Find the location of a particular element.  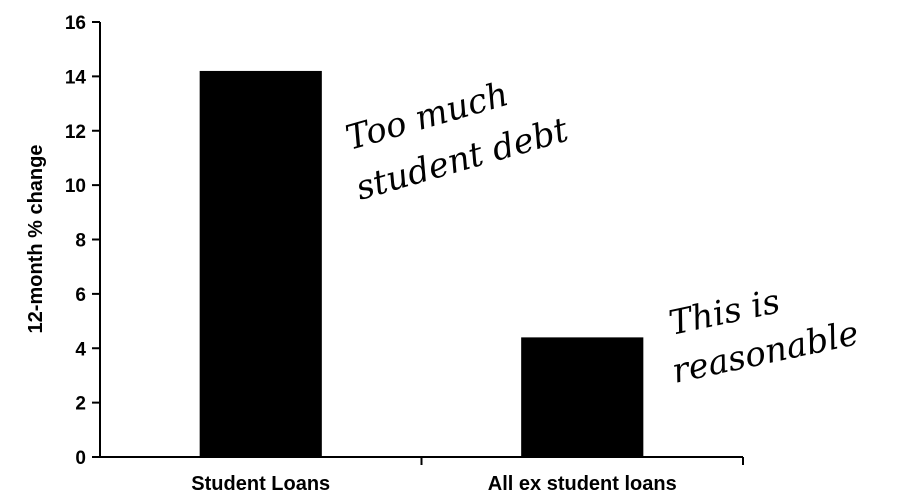

y-tick-label: 14 is located at coordinates (76, 77).